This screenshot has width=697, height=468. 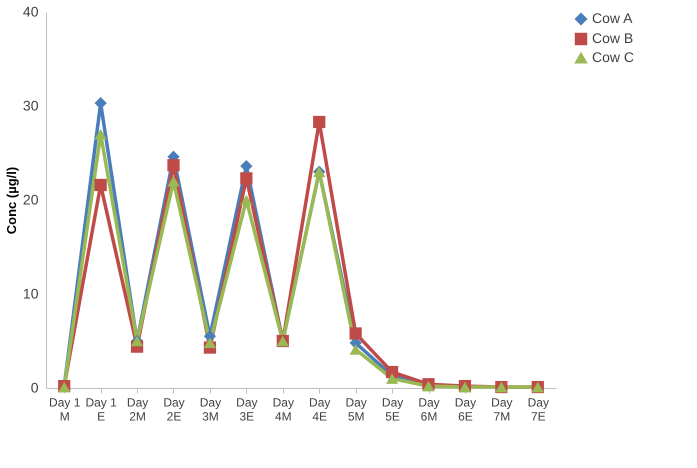 I want to click on x-tick-label: Day 7M, so click(x=502, y=410).